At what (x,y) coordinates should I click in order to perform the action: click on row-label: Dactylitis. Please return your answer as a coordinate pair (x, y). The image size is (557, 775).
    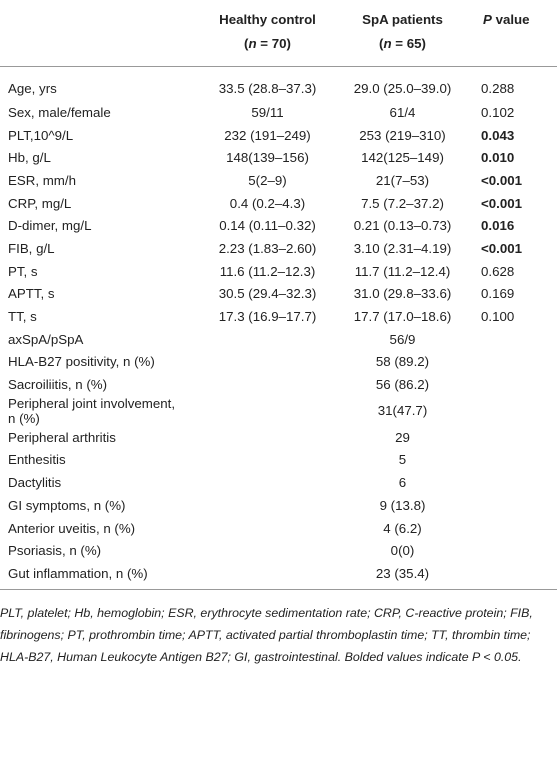
    Looking at the image, I should click on (35, 483).